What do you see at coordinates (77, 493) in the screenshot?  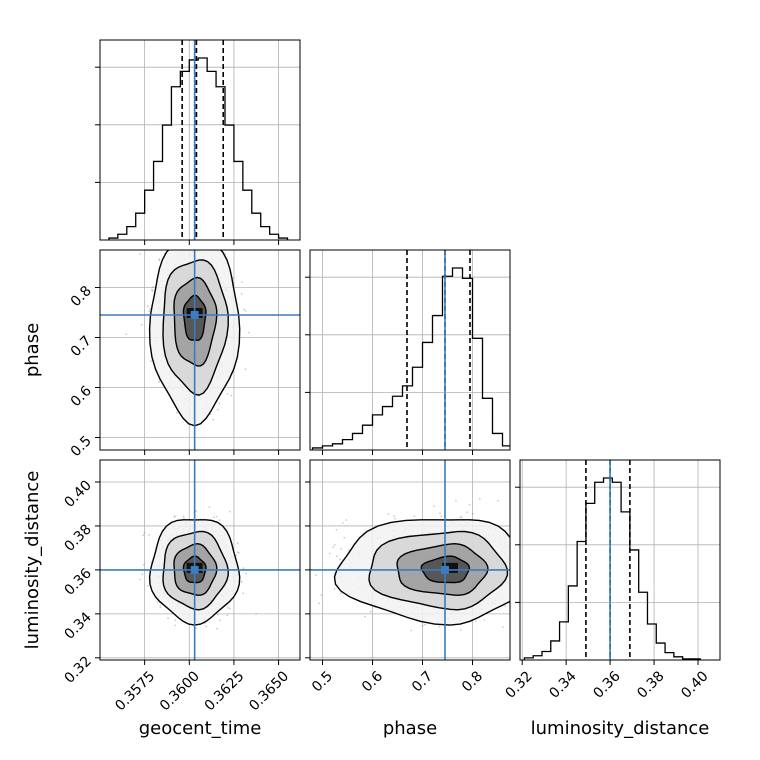 I see `y-tick-label: 0.40` at bounding box center [77, 493].